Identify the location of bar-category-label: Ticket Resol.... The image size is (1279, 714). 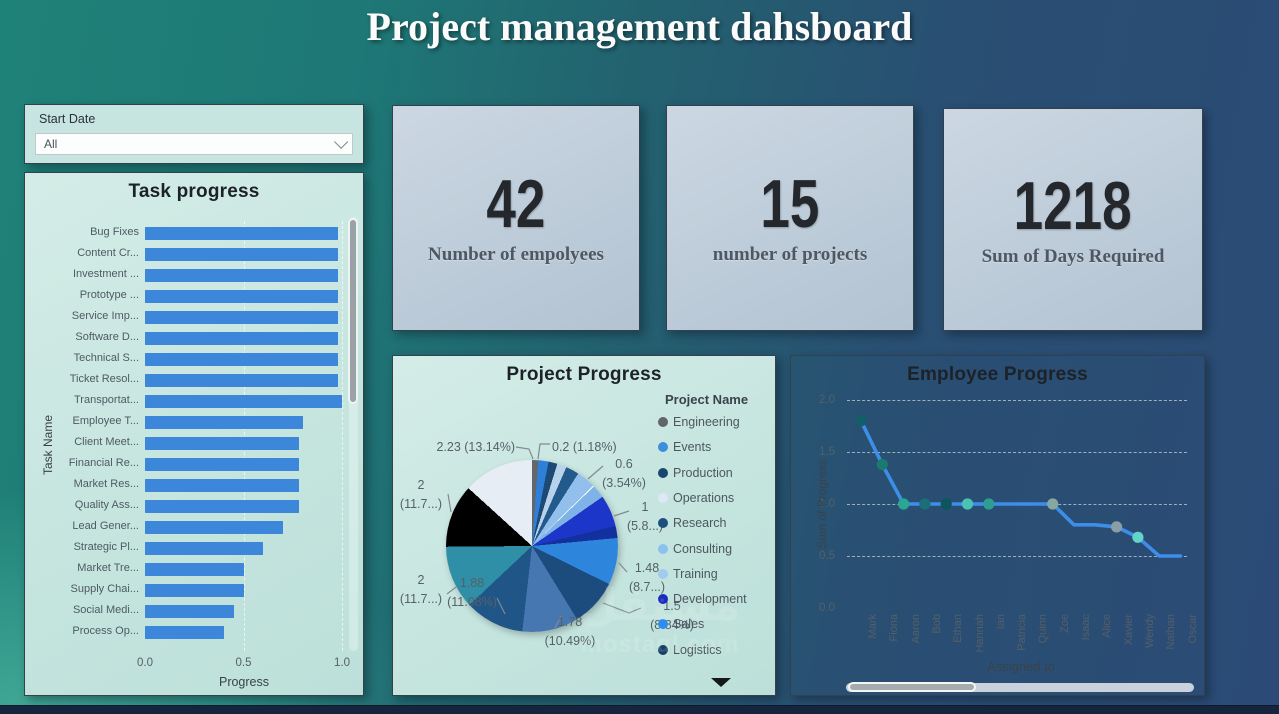
(104, 379).